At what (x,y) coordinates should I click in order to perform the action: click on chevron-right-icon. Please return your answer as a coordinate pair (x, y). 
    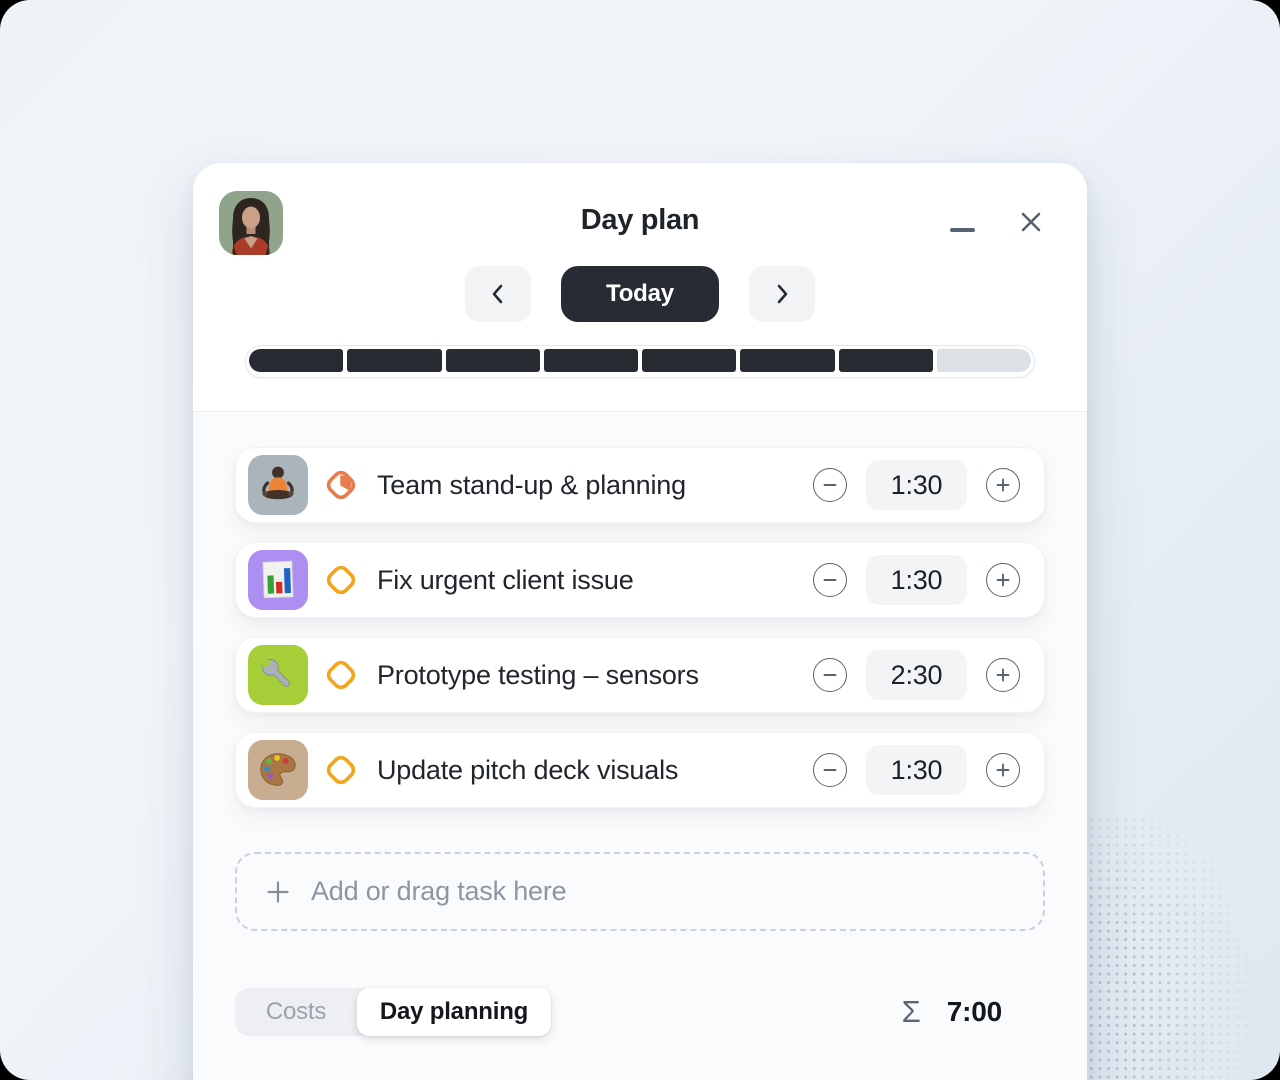
    Looking at the image, I should click on (782, 294).